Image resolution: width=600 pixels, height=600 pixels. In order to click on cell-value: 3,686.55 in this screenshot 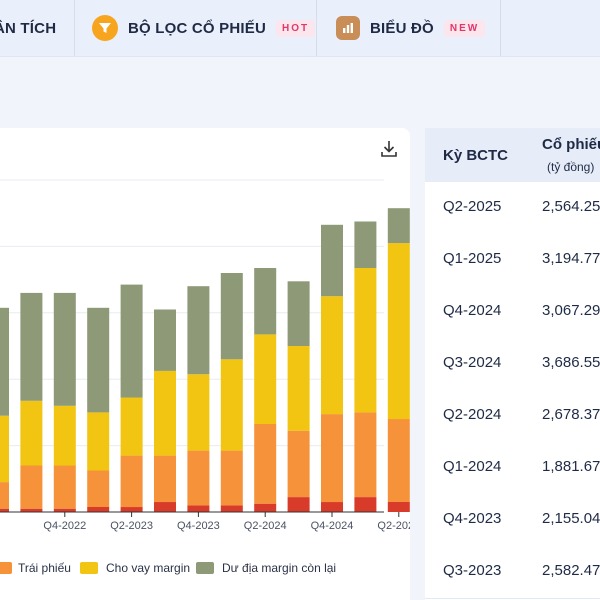, I will do `click(571, 362)`.